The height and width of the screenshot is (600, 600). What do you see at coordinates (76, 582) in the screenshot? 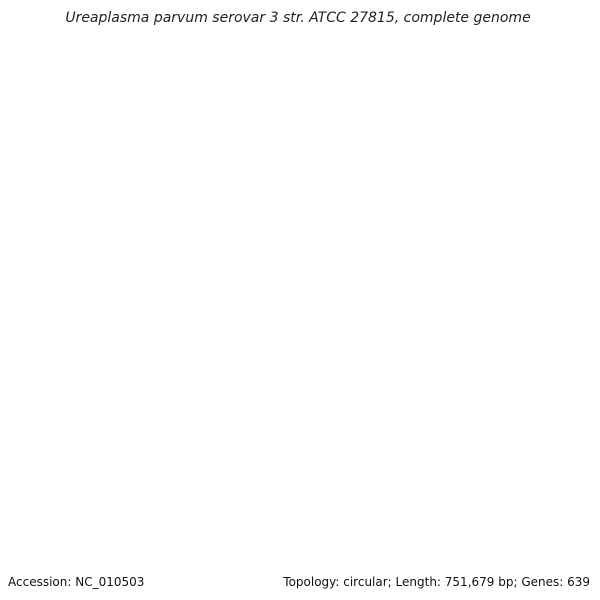
I see `accession-text: Accession: NC_010503` at bounding box center [76, 582].